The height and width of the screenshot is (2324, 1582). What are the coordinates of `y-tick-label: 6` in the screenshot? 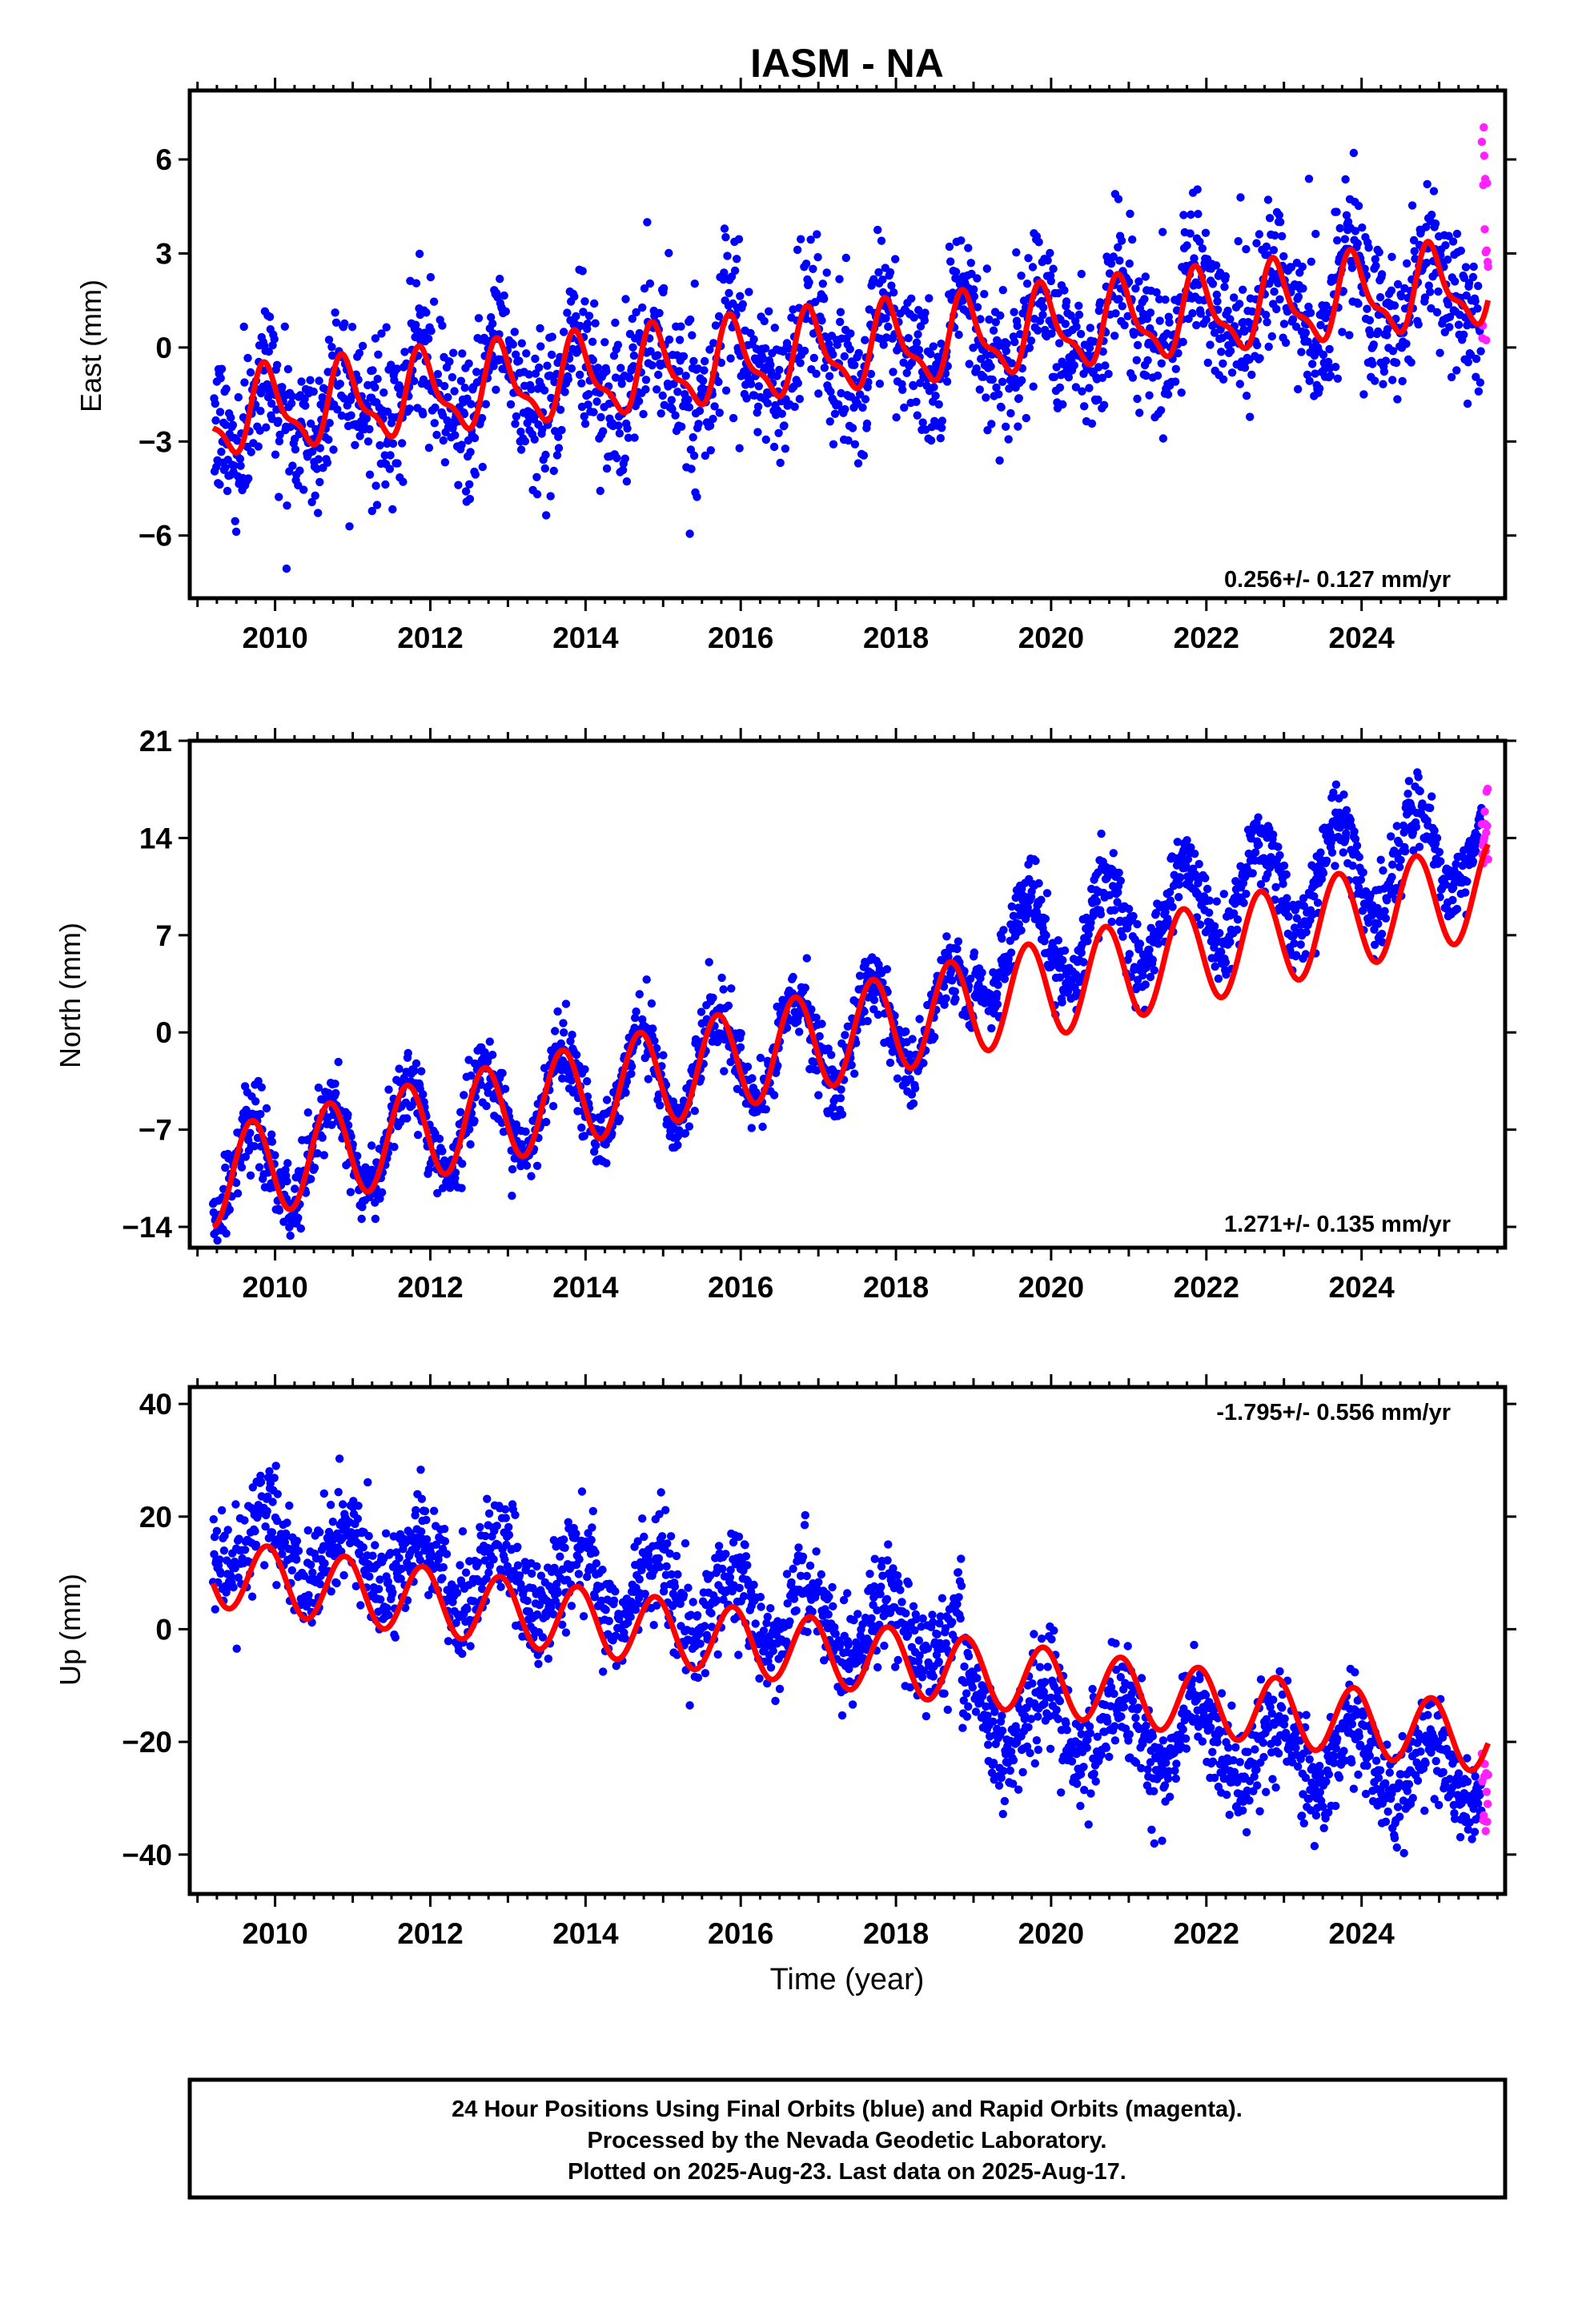 It's located at (164, 159).